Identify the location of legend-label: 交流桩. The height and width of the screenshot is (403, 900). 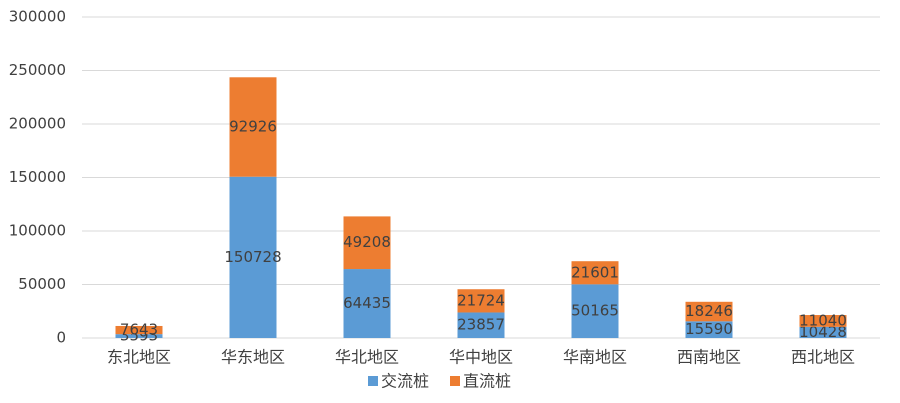
(405, 381).